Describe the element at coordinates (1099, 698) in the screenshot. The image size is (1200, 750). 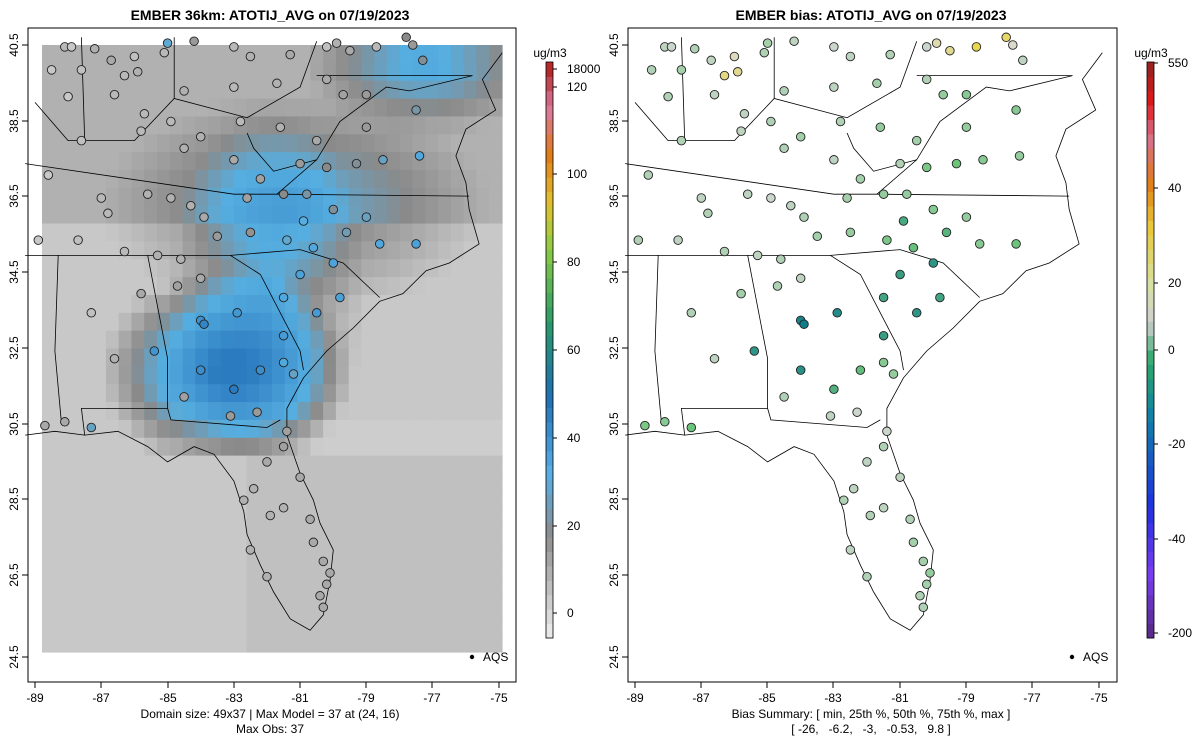
I see `x-tick-label: -75` at that location.